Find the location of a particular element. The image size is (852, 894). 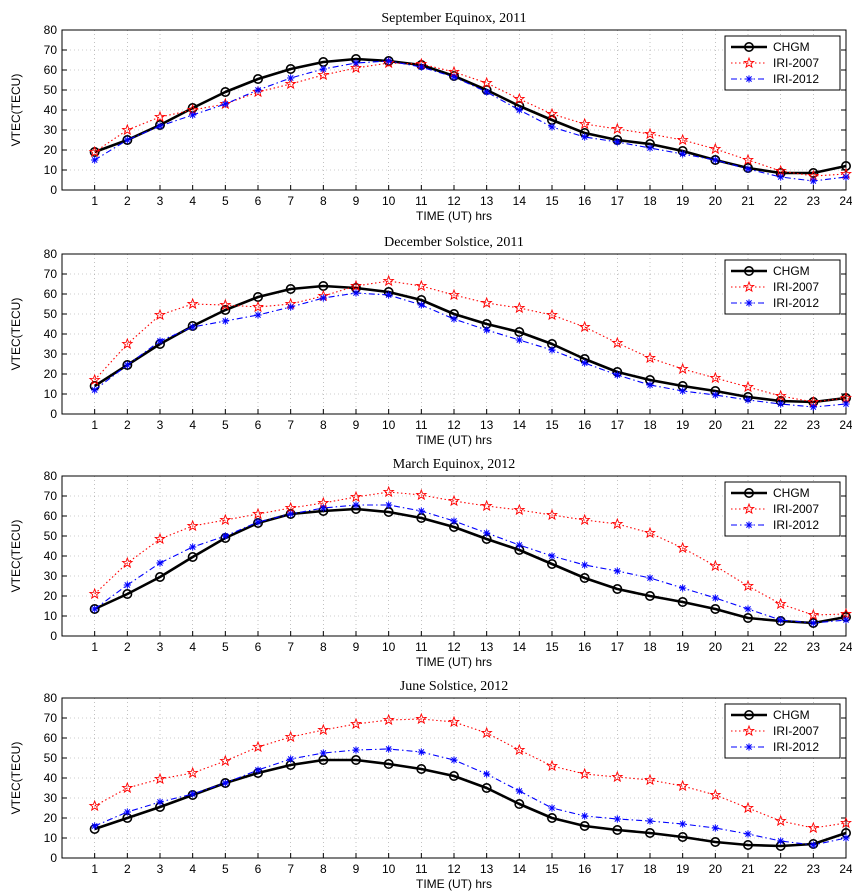

x-axis-label: TIME (UT) hrs is located at coordinates (454, 662).